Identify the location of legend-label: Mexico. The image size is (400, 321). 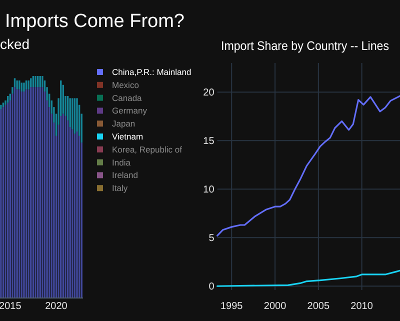
(126, 85).